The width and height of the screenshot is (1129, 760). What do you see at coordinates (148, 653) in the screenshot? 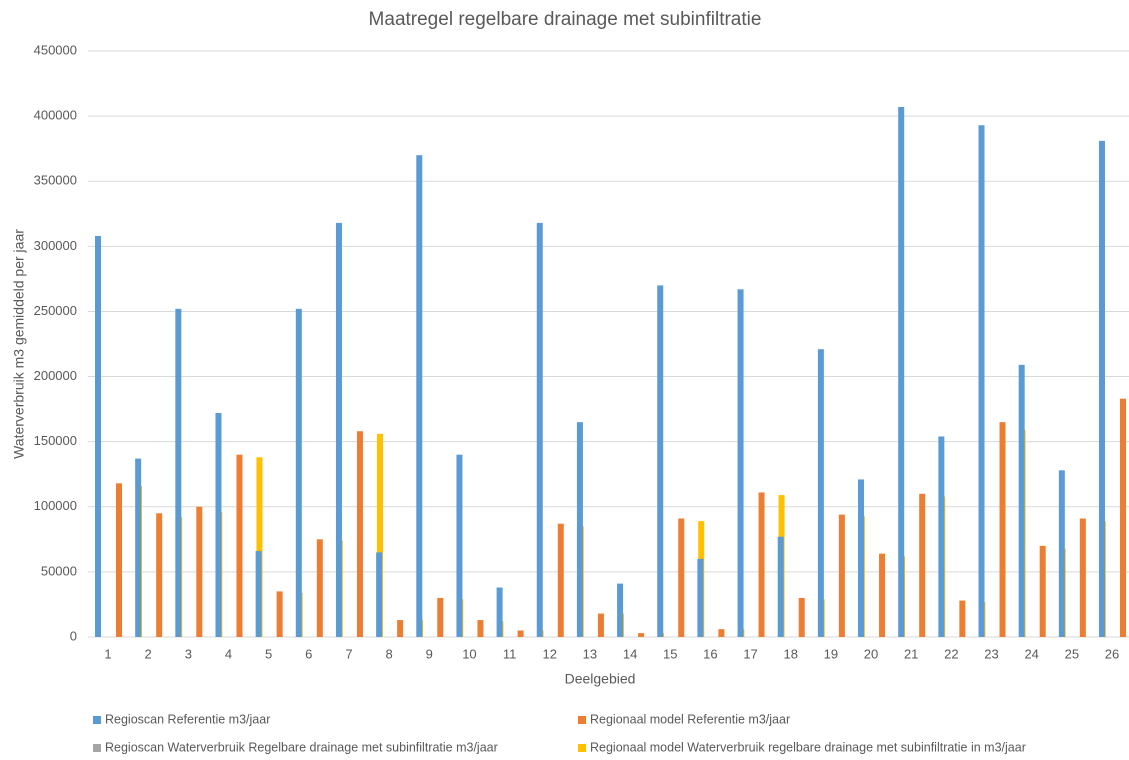
I see `x-tick-label: 2` at bounding box center [148, 653].